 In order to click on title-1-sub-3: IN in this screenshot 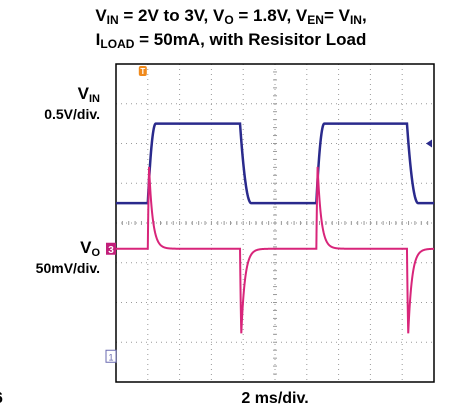, I will do `click(355, 20)`.